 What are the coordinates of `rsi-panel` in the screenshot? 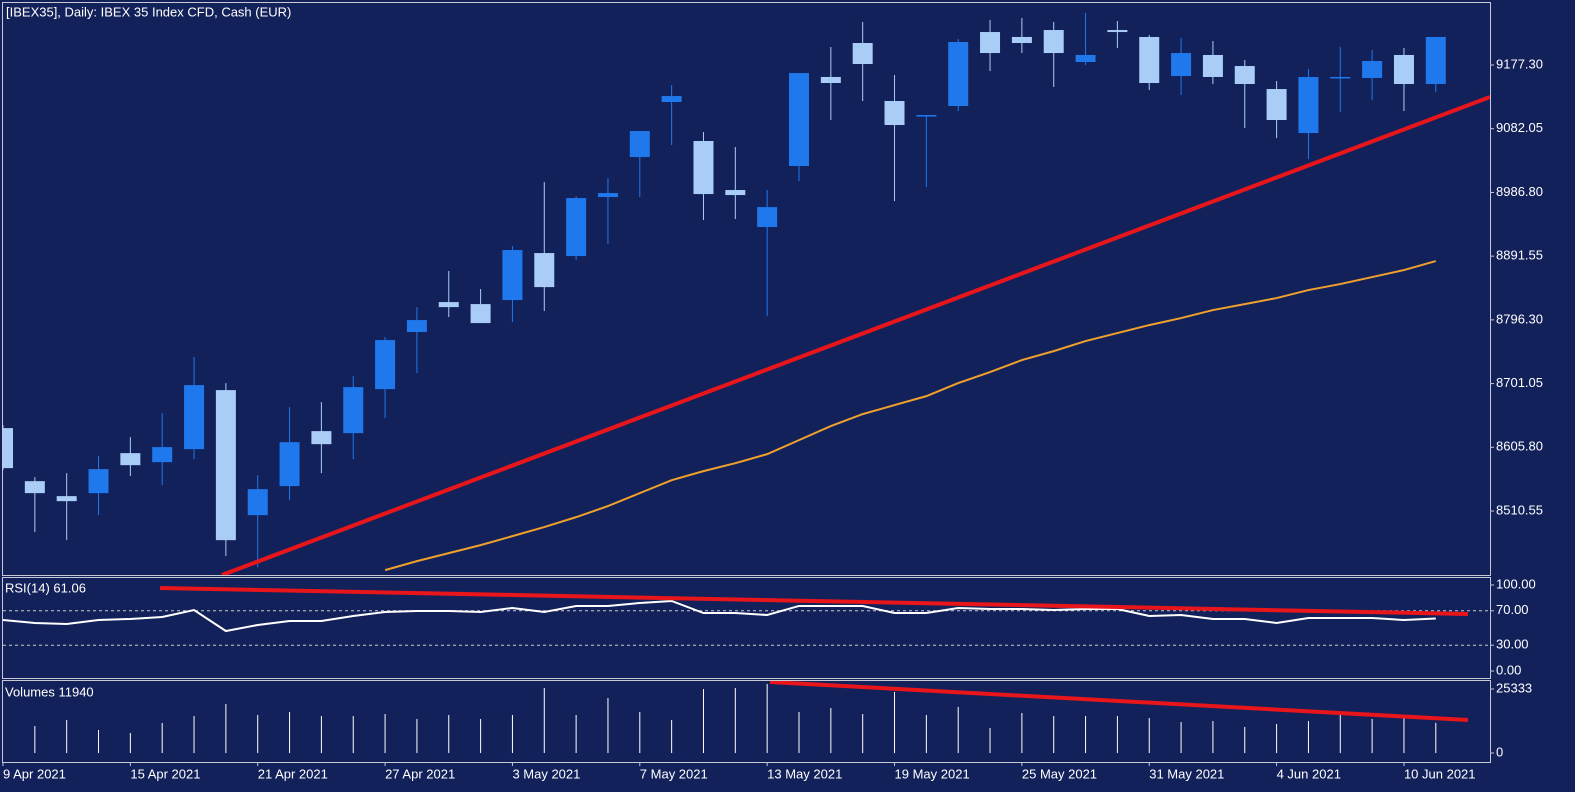 It's located at (746, 622).